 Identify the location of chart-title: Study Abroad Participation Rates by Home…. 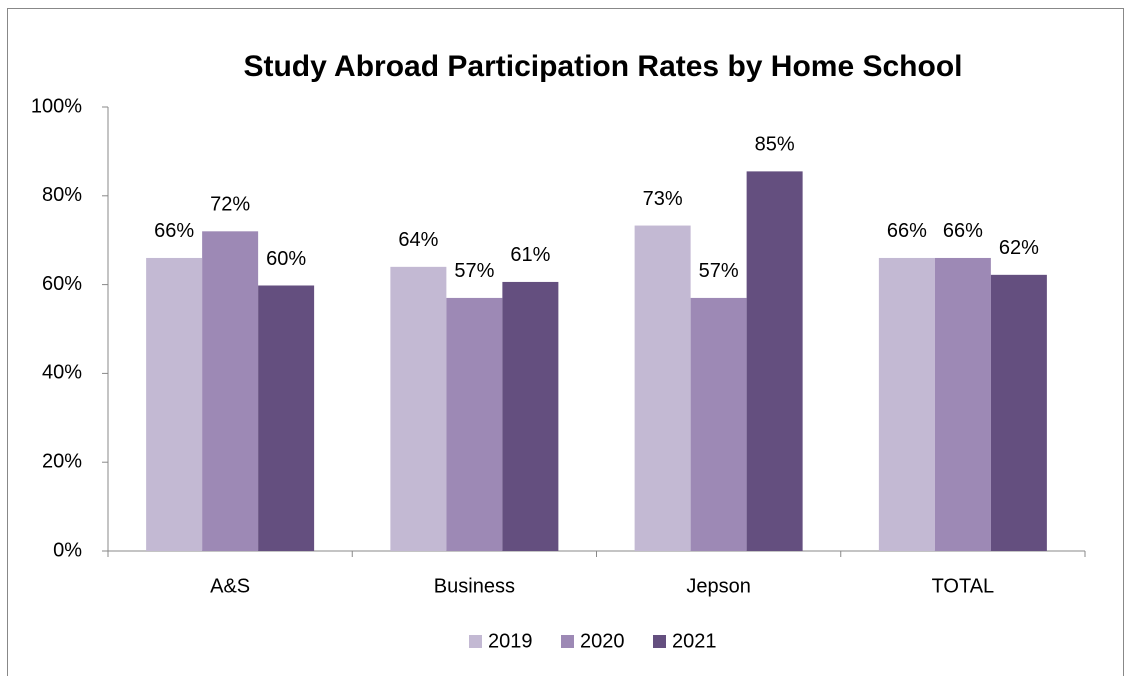
(602, 66).